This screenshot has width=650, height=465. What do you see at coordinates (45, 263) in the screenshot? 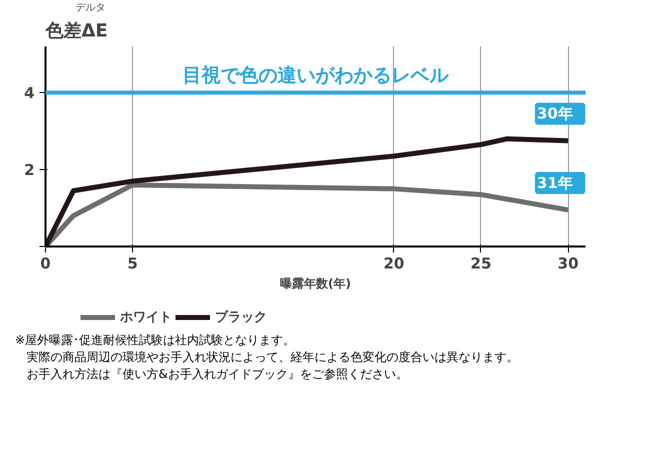
I see `x-tick-label: 0` at bounding box center [45, 263].